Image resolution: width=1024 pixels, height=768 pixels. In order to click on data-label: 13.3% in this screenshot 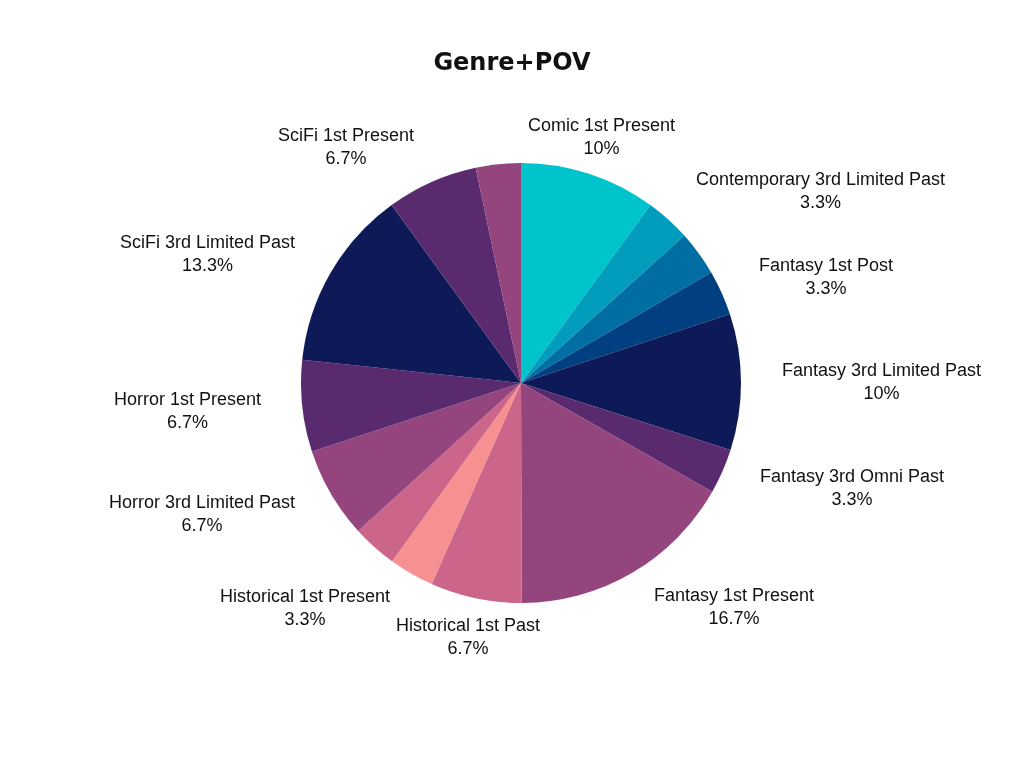, I will do `click(208, 265)`.